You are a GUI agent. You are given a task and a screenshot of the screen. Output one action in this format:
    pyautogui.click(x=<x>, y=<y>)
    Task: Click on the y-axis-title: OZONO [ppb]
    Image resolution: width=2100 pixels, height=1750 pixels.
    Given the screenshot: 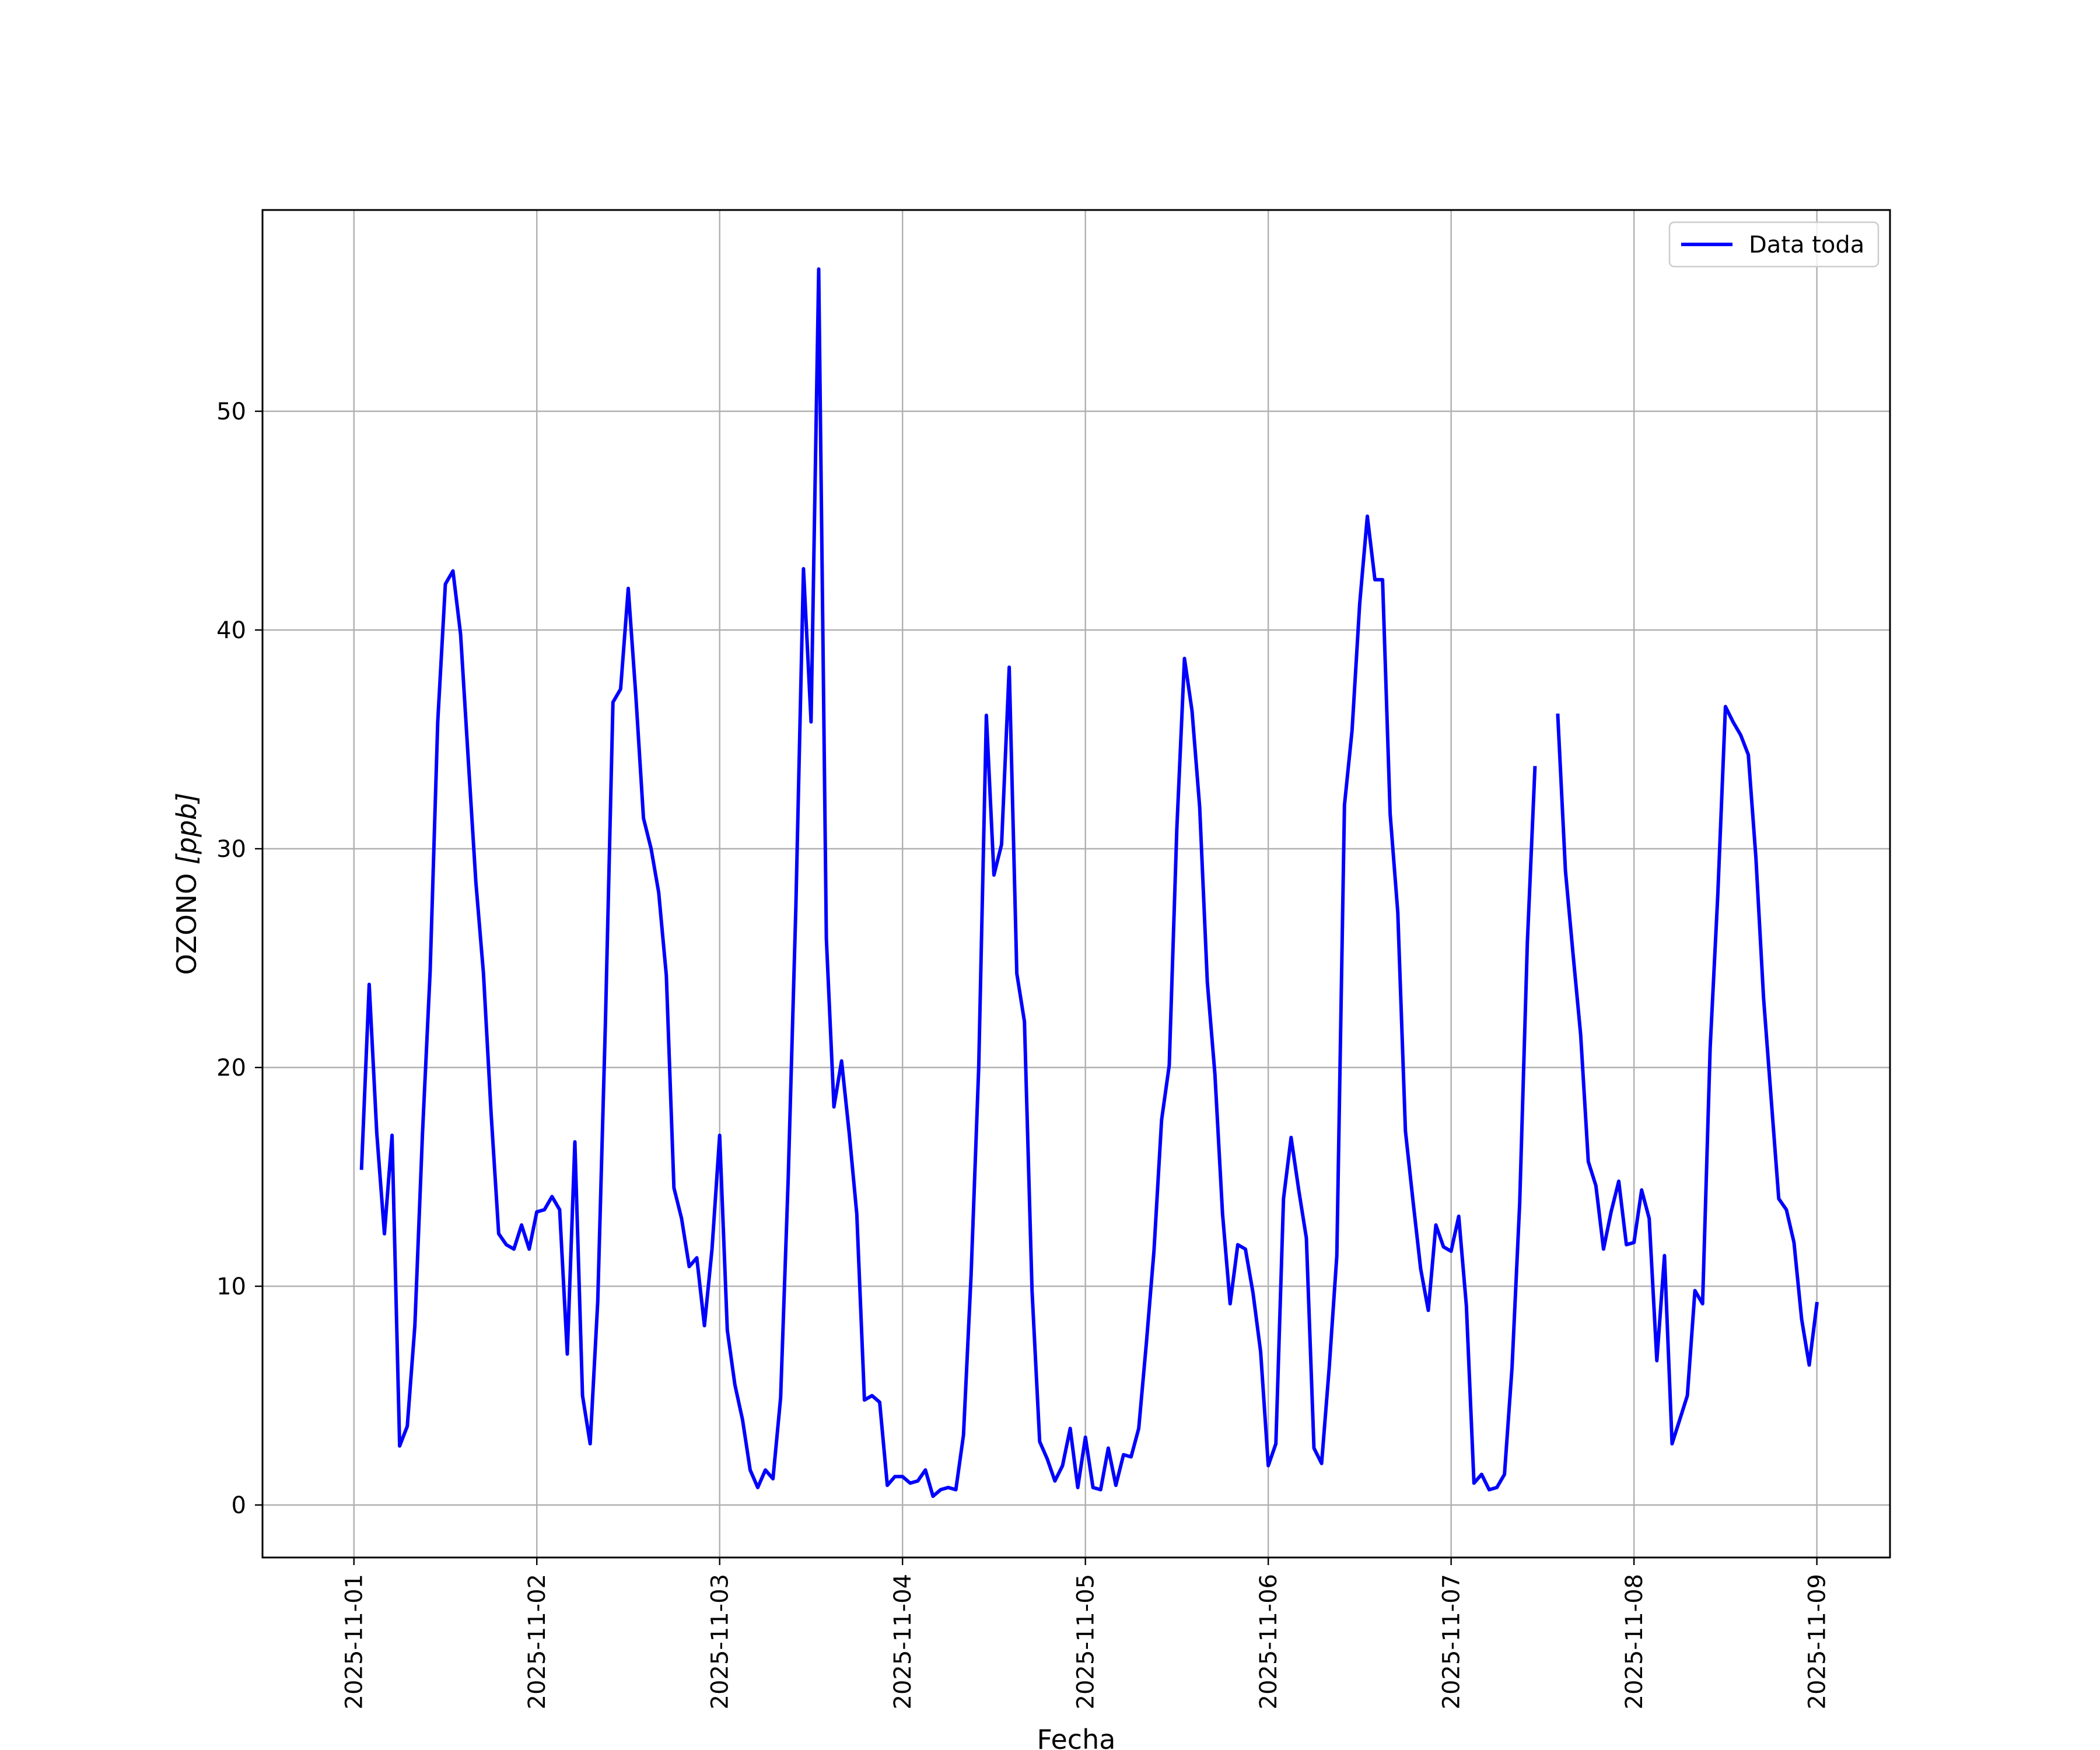 What is the action you would take?
    pyautogui.click(x=187, y=884)
    